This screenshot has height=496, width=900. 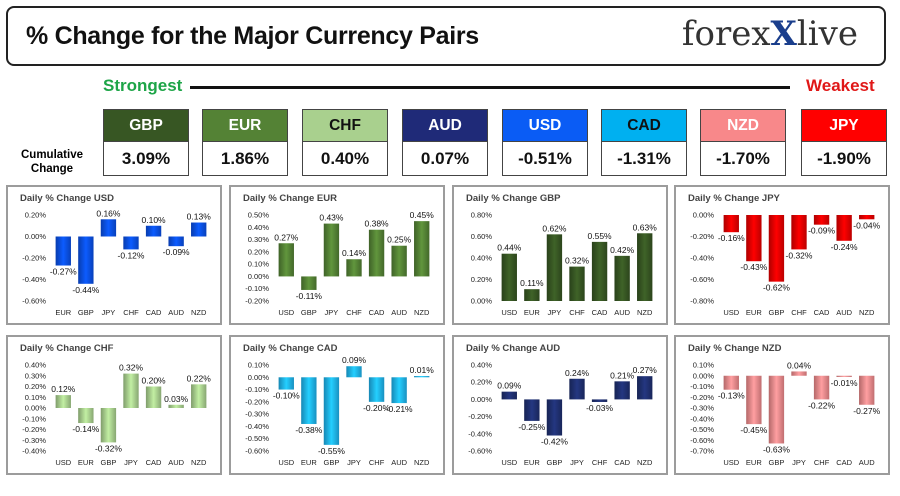 What do you see at coordinates (532, 283) in the screenshot?
I see `data-label: 0.11%` at bounding box center [532, 283].